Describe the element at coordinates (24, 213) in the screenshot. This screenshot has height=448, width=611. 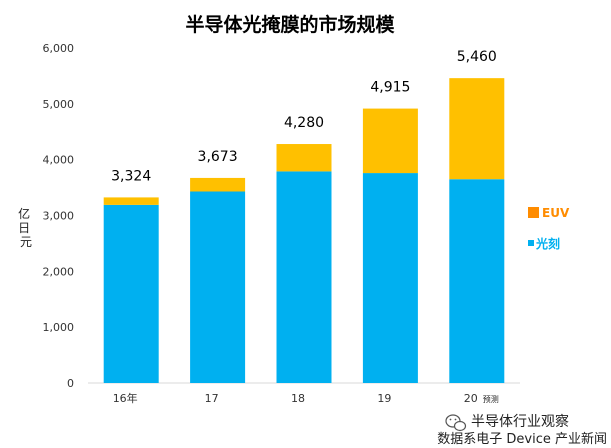
I see `y-axis-label-char-1: 亿` at that location.